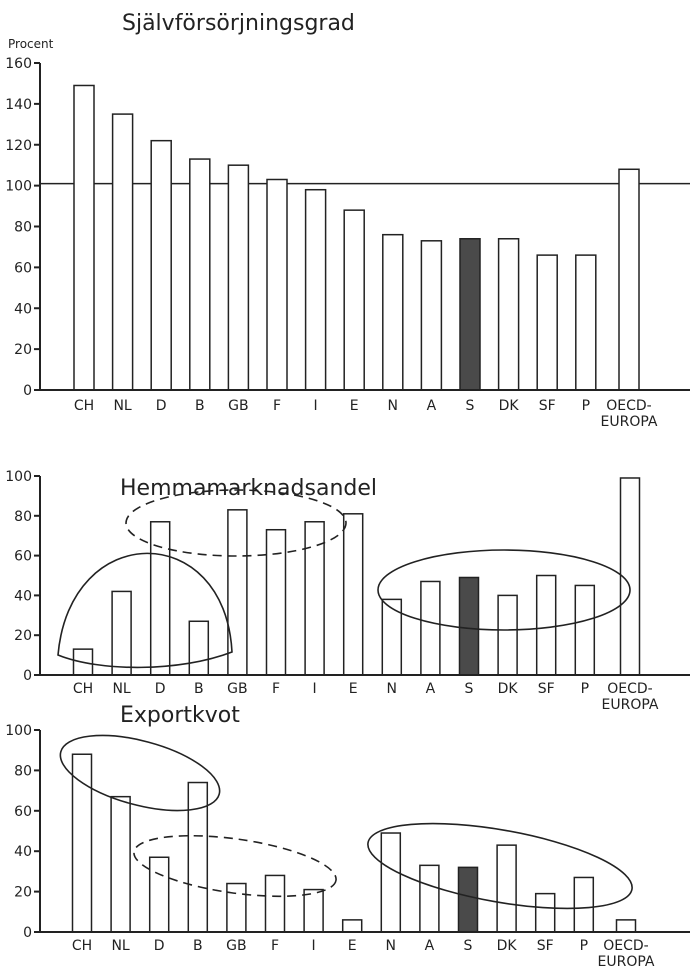  Describe the element at coordinates (82, 946) in the screenshot. I see `x-tick-label: CH` at that location.